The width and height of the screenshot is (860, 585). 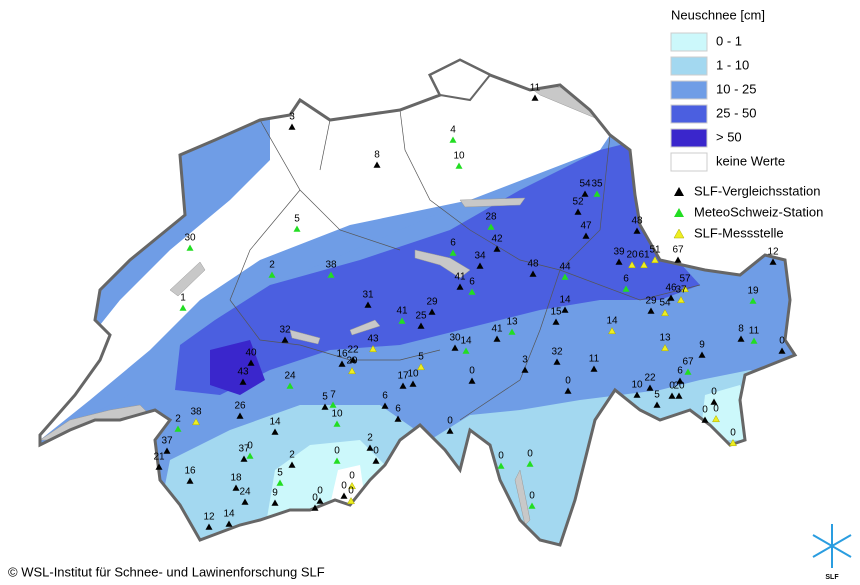 I want to click on legend-label: MeteoSchweiz-Station, so click(x=758, y=211).